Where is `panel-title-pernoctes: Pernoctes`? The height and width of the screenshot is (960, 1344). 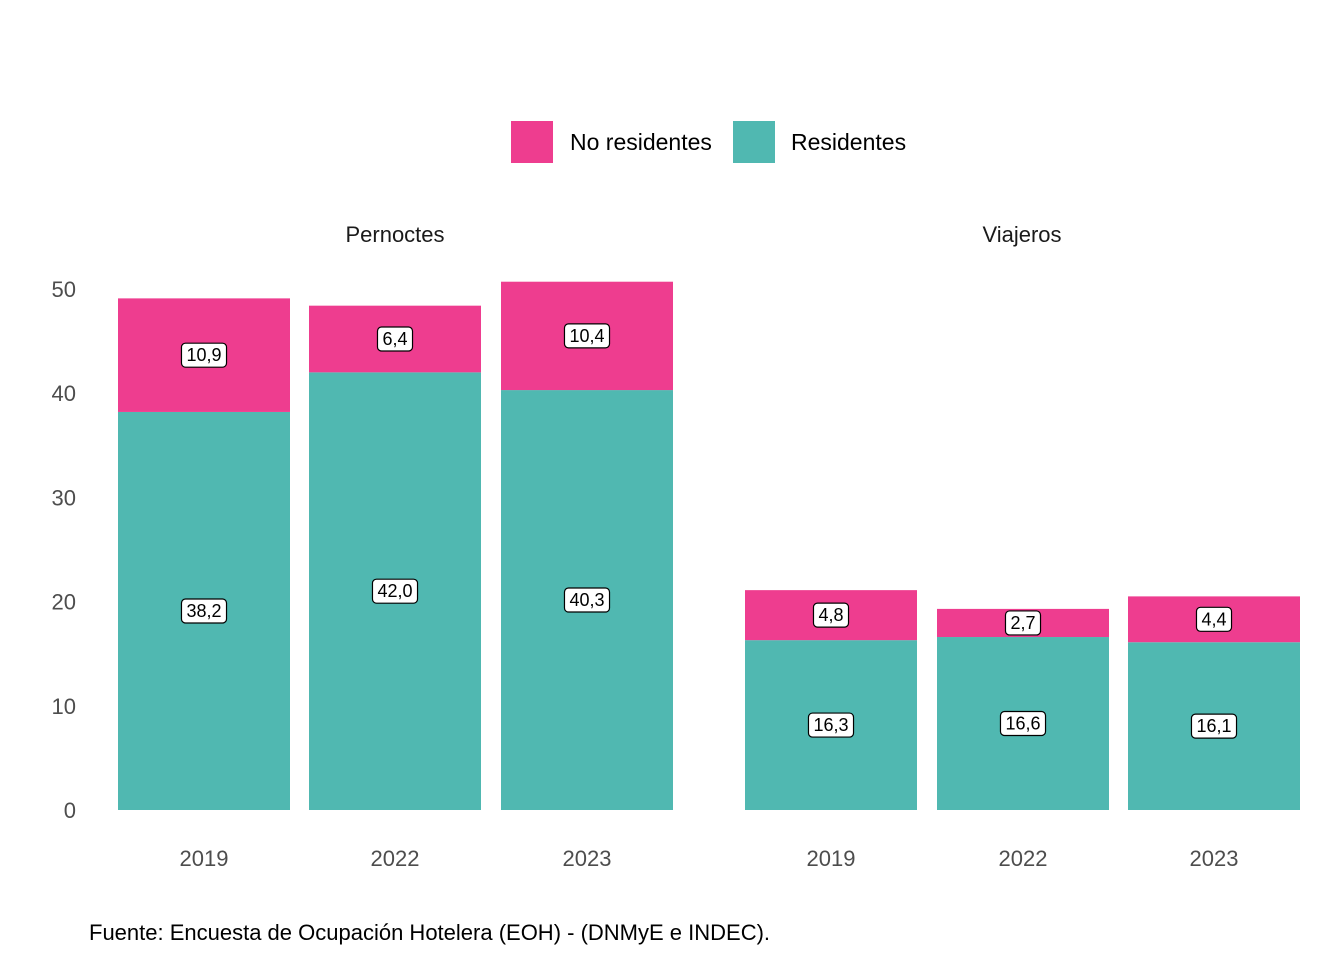 panel-title-pernoctes: Pernoctes is located at coordinates (394, 234).